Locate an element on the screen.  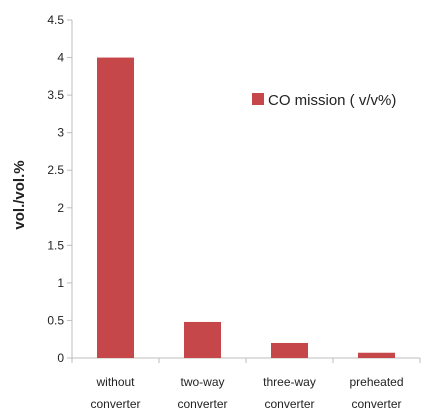
y-tick-label: 4.5 is located at coordinates (55, 20).